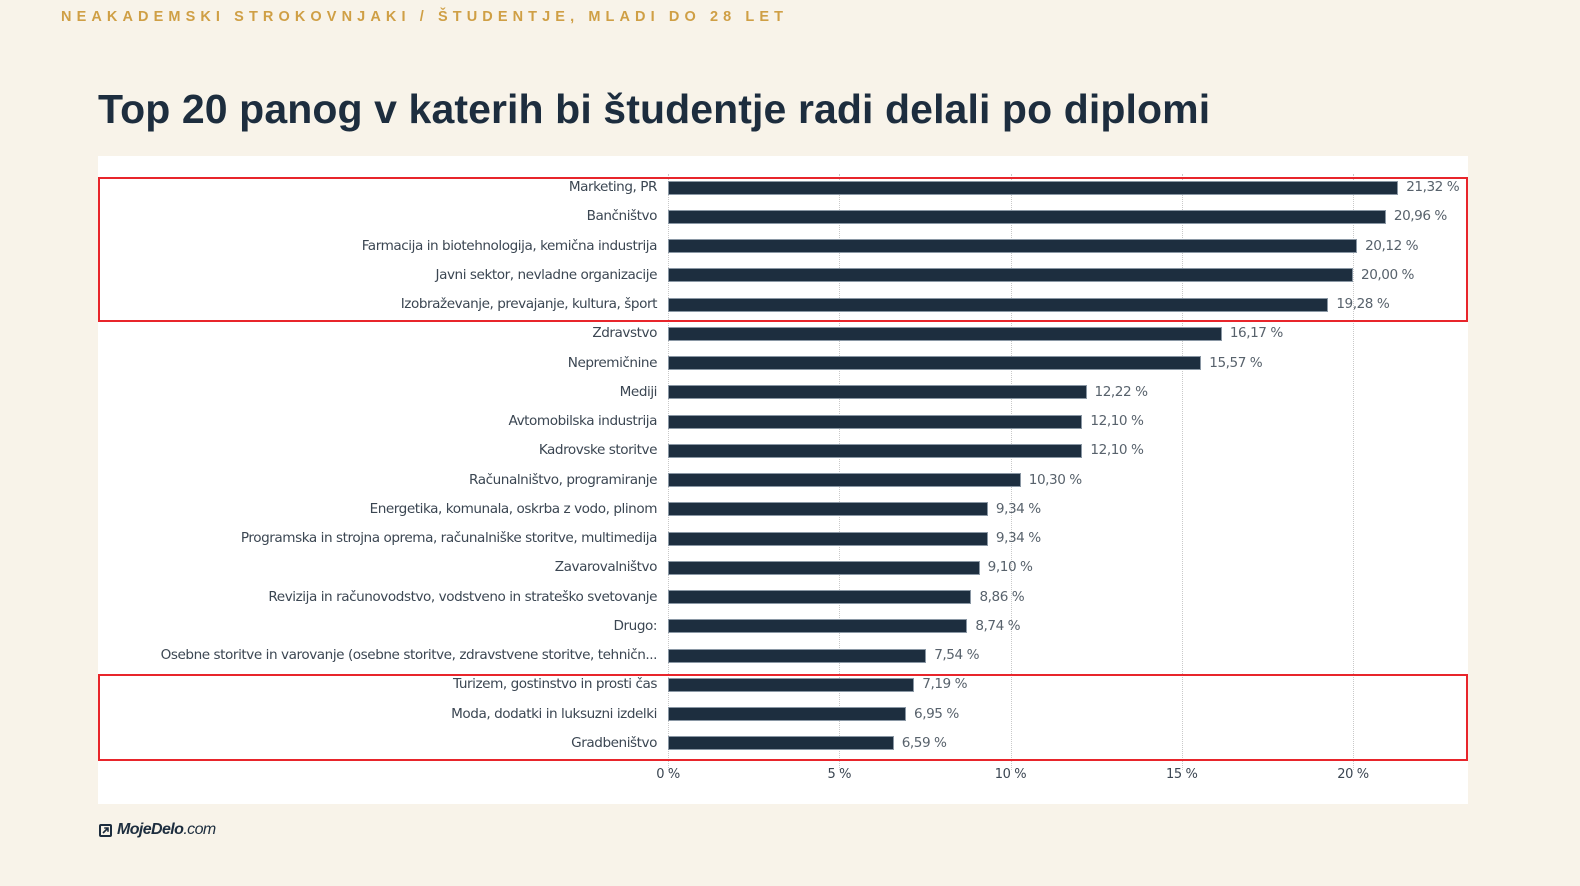 The image size is (1580, 886). I want to click on x-axis-tick-label: 10 %, so click(1010, 774).